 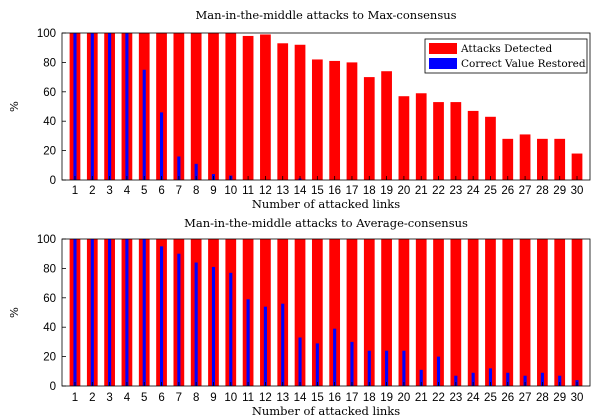 What do you see at coordinates (248, 398) in the screenshot?
I see `x-tick-label: 11` at bounding box center [248, 398].